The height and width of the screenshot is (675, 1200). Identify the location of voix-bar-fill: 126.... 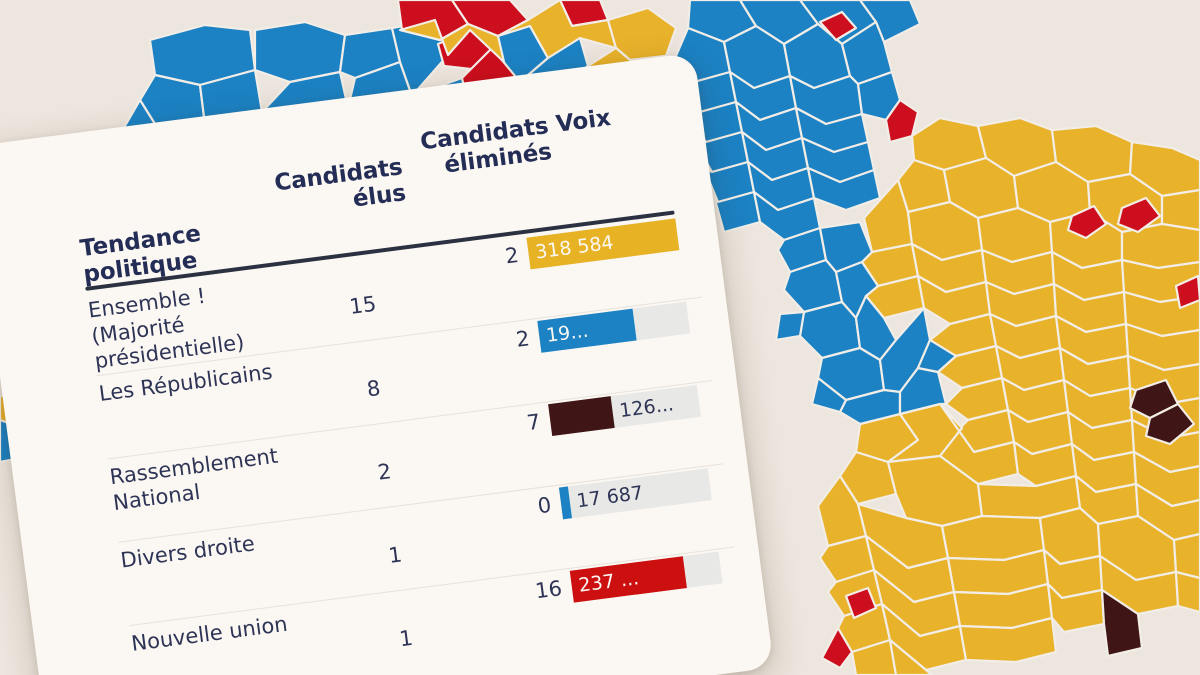
(611, 415).